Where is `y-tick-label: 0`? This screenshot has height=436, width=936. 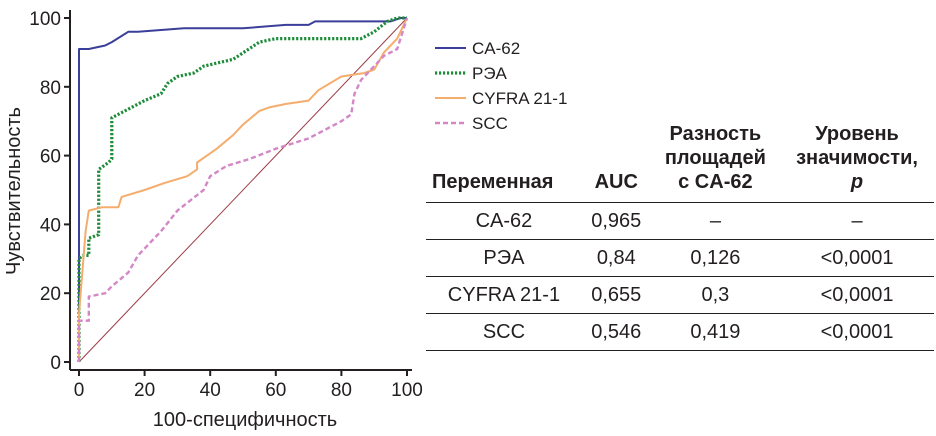 y-tick-label: 0 is located at coordinates (55, 363).